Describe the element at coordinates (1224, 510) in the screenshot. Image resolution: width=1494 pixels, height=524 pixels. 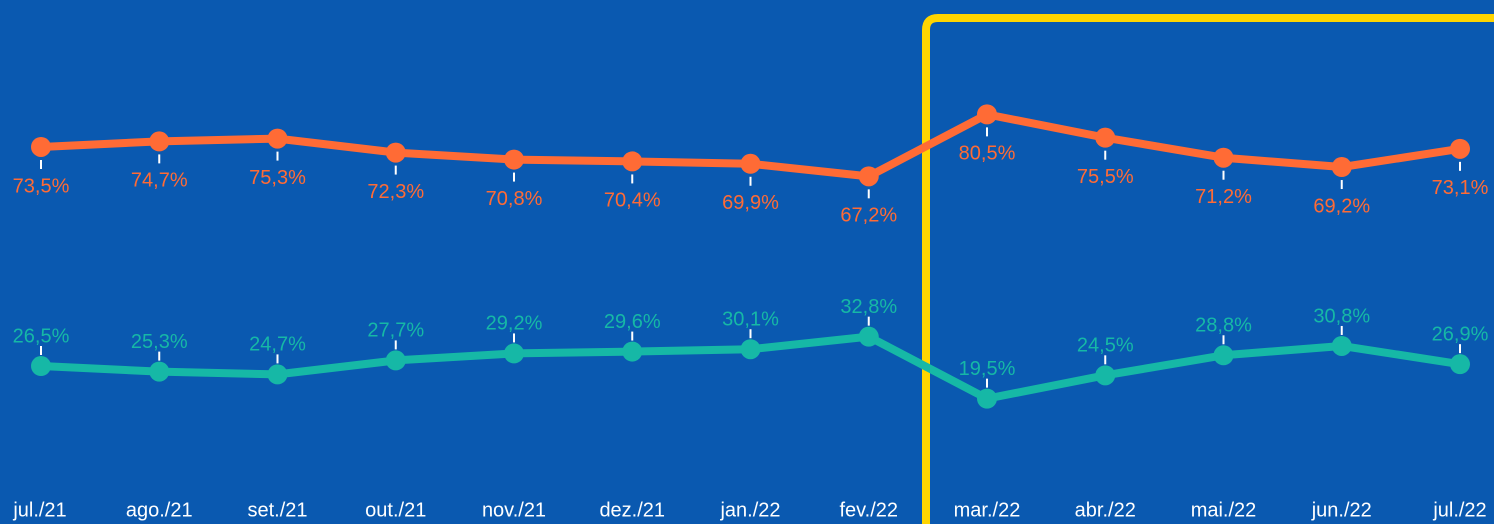
I see `x-tick-label: mai./22` at that location.